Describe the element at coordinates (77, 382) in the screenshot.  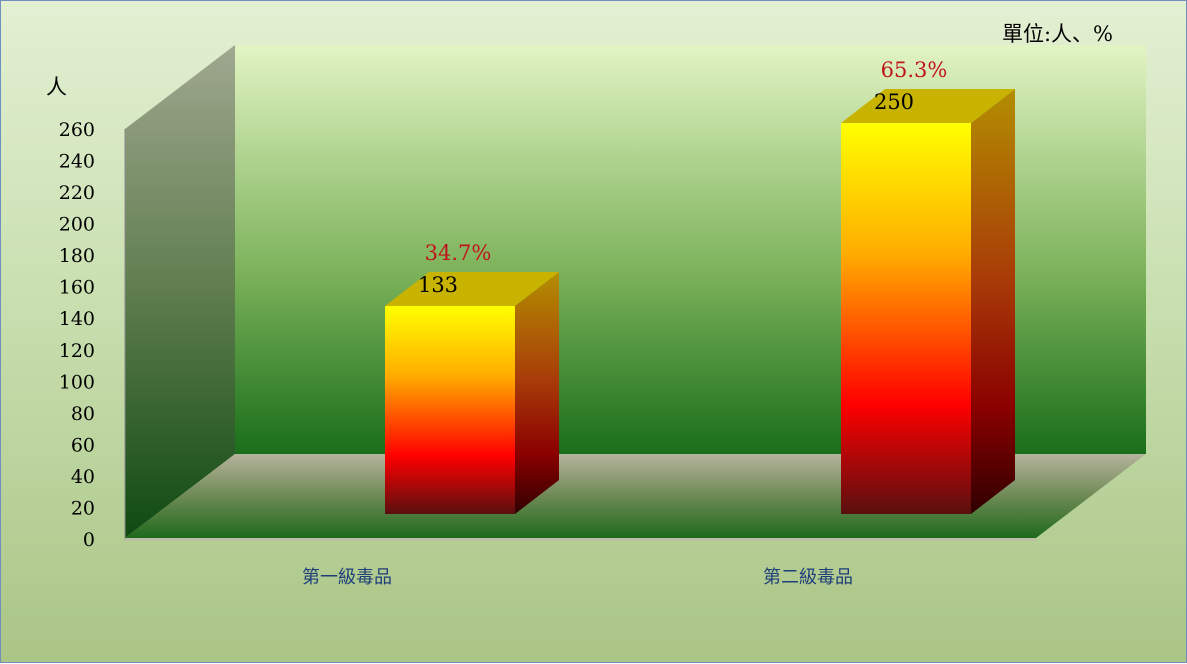
I see `y-tick-label: 100` at that location.